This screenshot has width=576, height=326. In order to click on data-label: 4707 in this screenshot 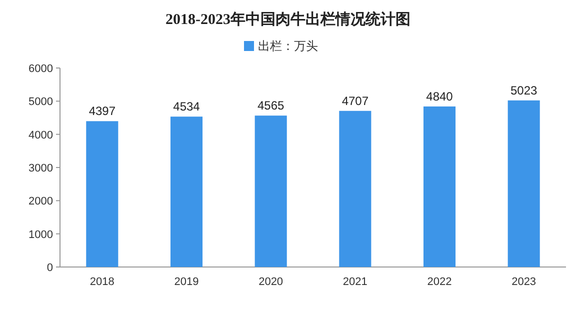, I will do `click(355, 101)`.